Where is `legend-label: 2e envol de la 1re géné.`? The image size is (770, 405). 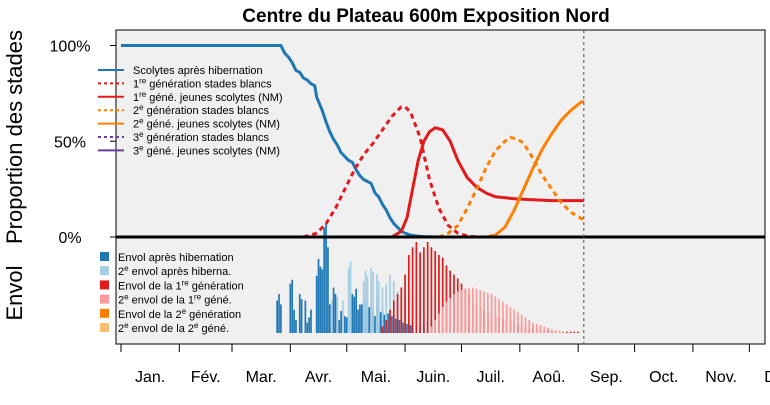 legend-label: 2e envol de la 1re géné. is located at coordinates (175, 299).